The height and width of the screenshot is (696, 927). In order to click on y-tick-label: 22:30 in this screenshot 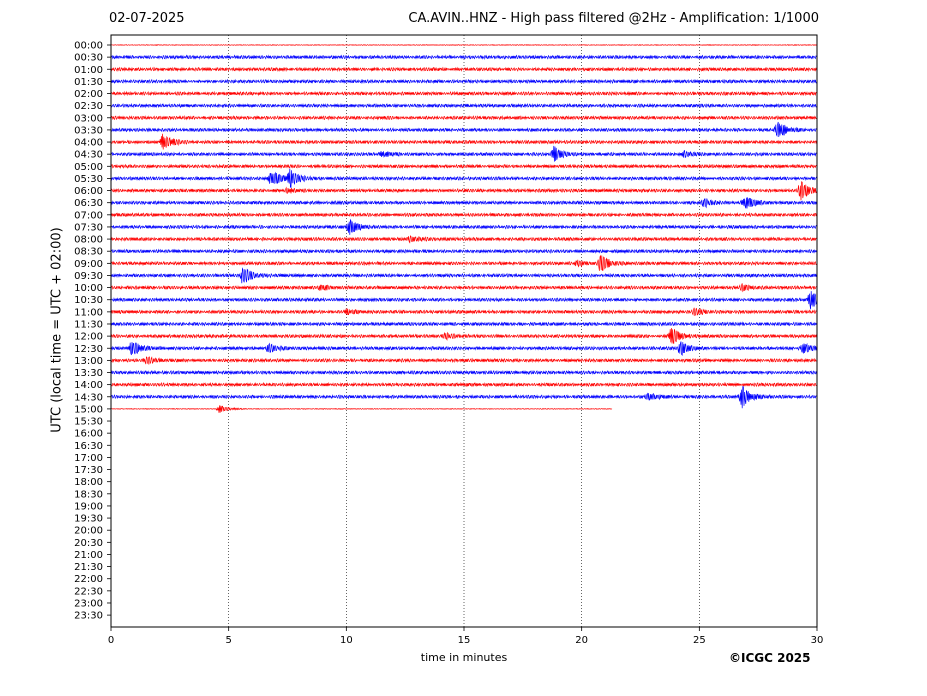, I will do `click(88, 591)`.